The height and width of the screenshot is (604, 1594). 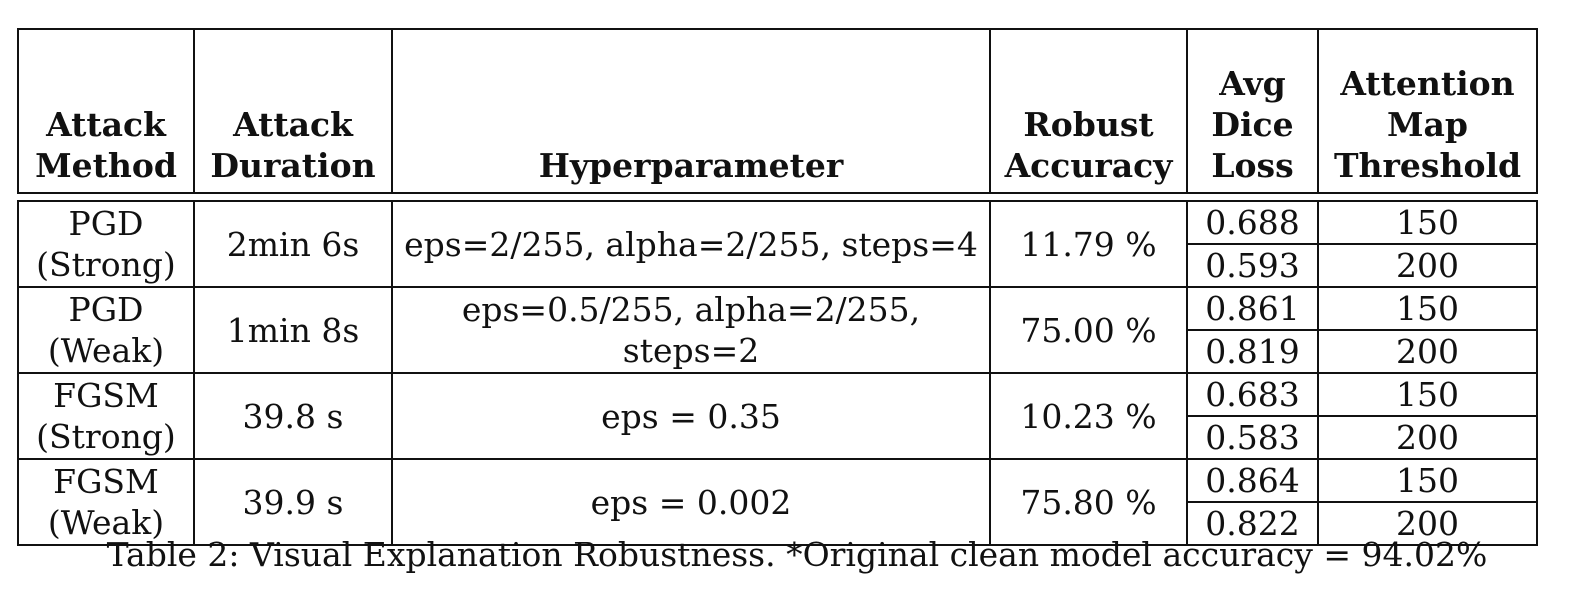 What do you see at coordinates (293, 502) in the screenshot?
I see `attack-duration-cell: 39.9 s` at bounding box center [293, 502].